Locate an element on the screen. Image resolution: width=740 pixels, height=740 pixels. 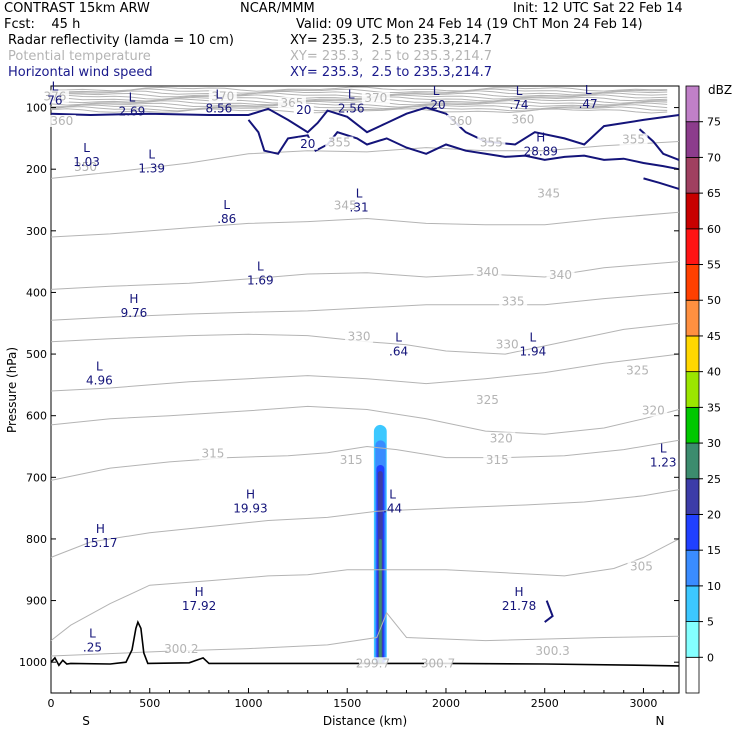
colorbar-label: 50 is located at coordinates (714, 300).